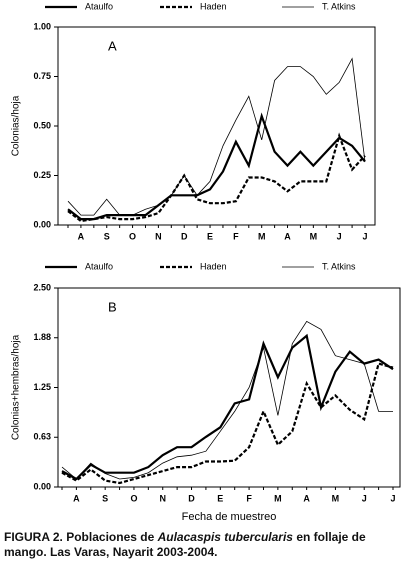  What do you see at coordinates (42, 175) in the screenshot?
I see `y-tick-label: 0.25` at bounding box center [42, 175].